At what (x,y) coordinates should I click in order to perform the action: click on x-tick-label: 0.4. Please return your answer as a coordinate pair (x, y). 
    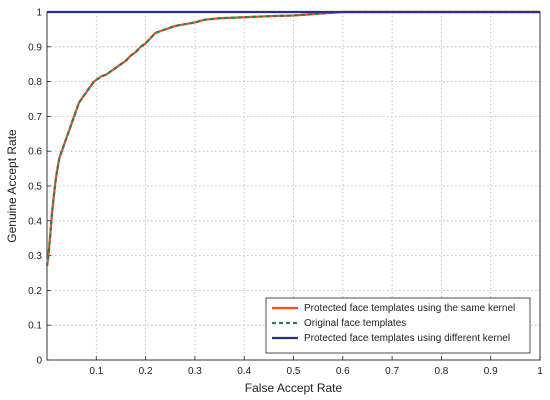
    Looking at the image, I should click on (244, 371).